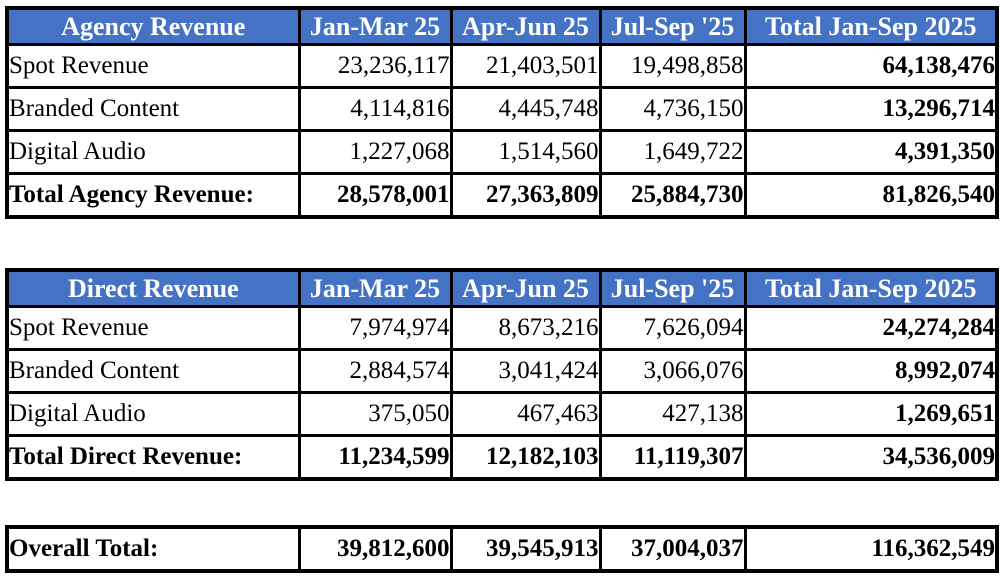  Describe the element at coordinates (153, 26) in the screenshot. I see `table-title-cell: Agency Revenue` at that location.